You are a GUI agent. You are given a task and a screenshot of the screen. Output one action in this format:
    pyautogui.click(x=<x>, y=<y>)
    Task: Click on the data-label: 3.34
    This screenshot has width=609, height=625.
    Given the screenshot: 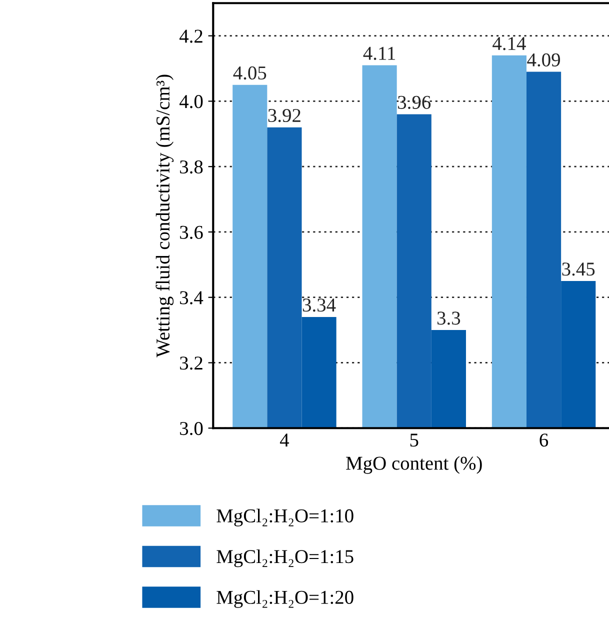 What is the action you would take?
    pyautogui.click(x=319, y=305)
    